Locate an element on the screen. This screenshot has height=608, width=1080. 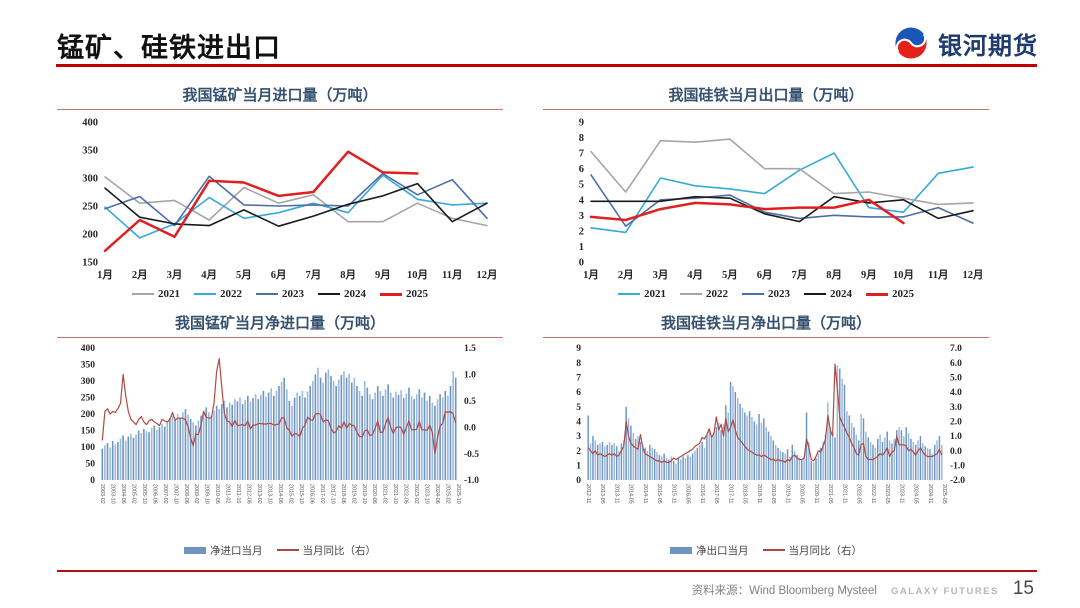
legend-label: 当月同比（右） is located at coordinates (825, 550).